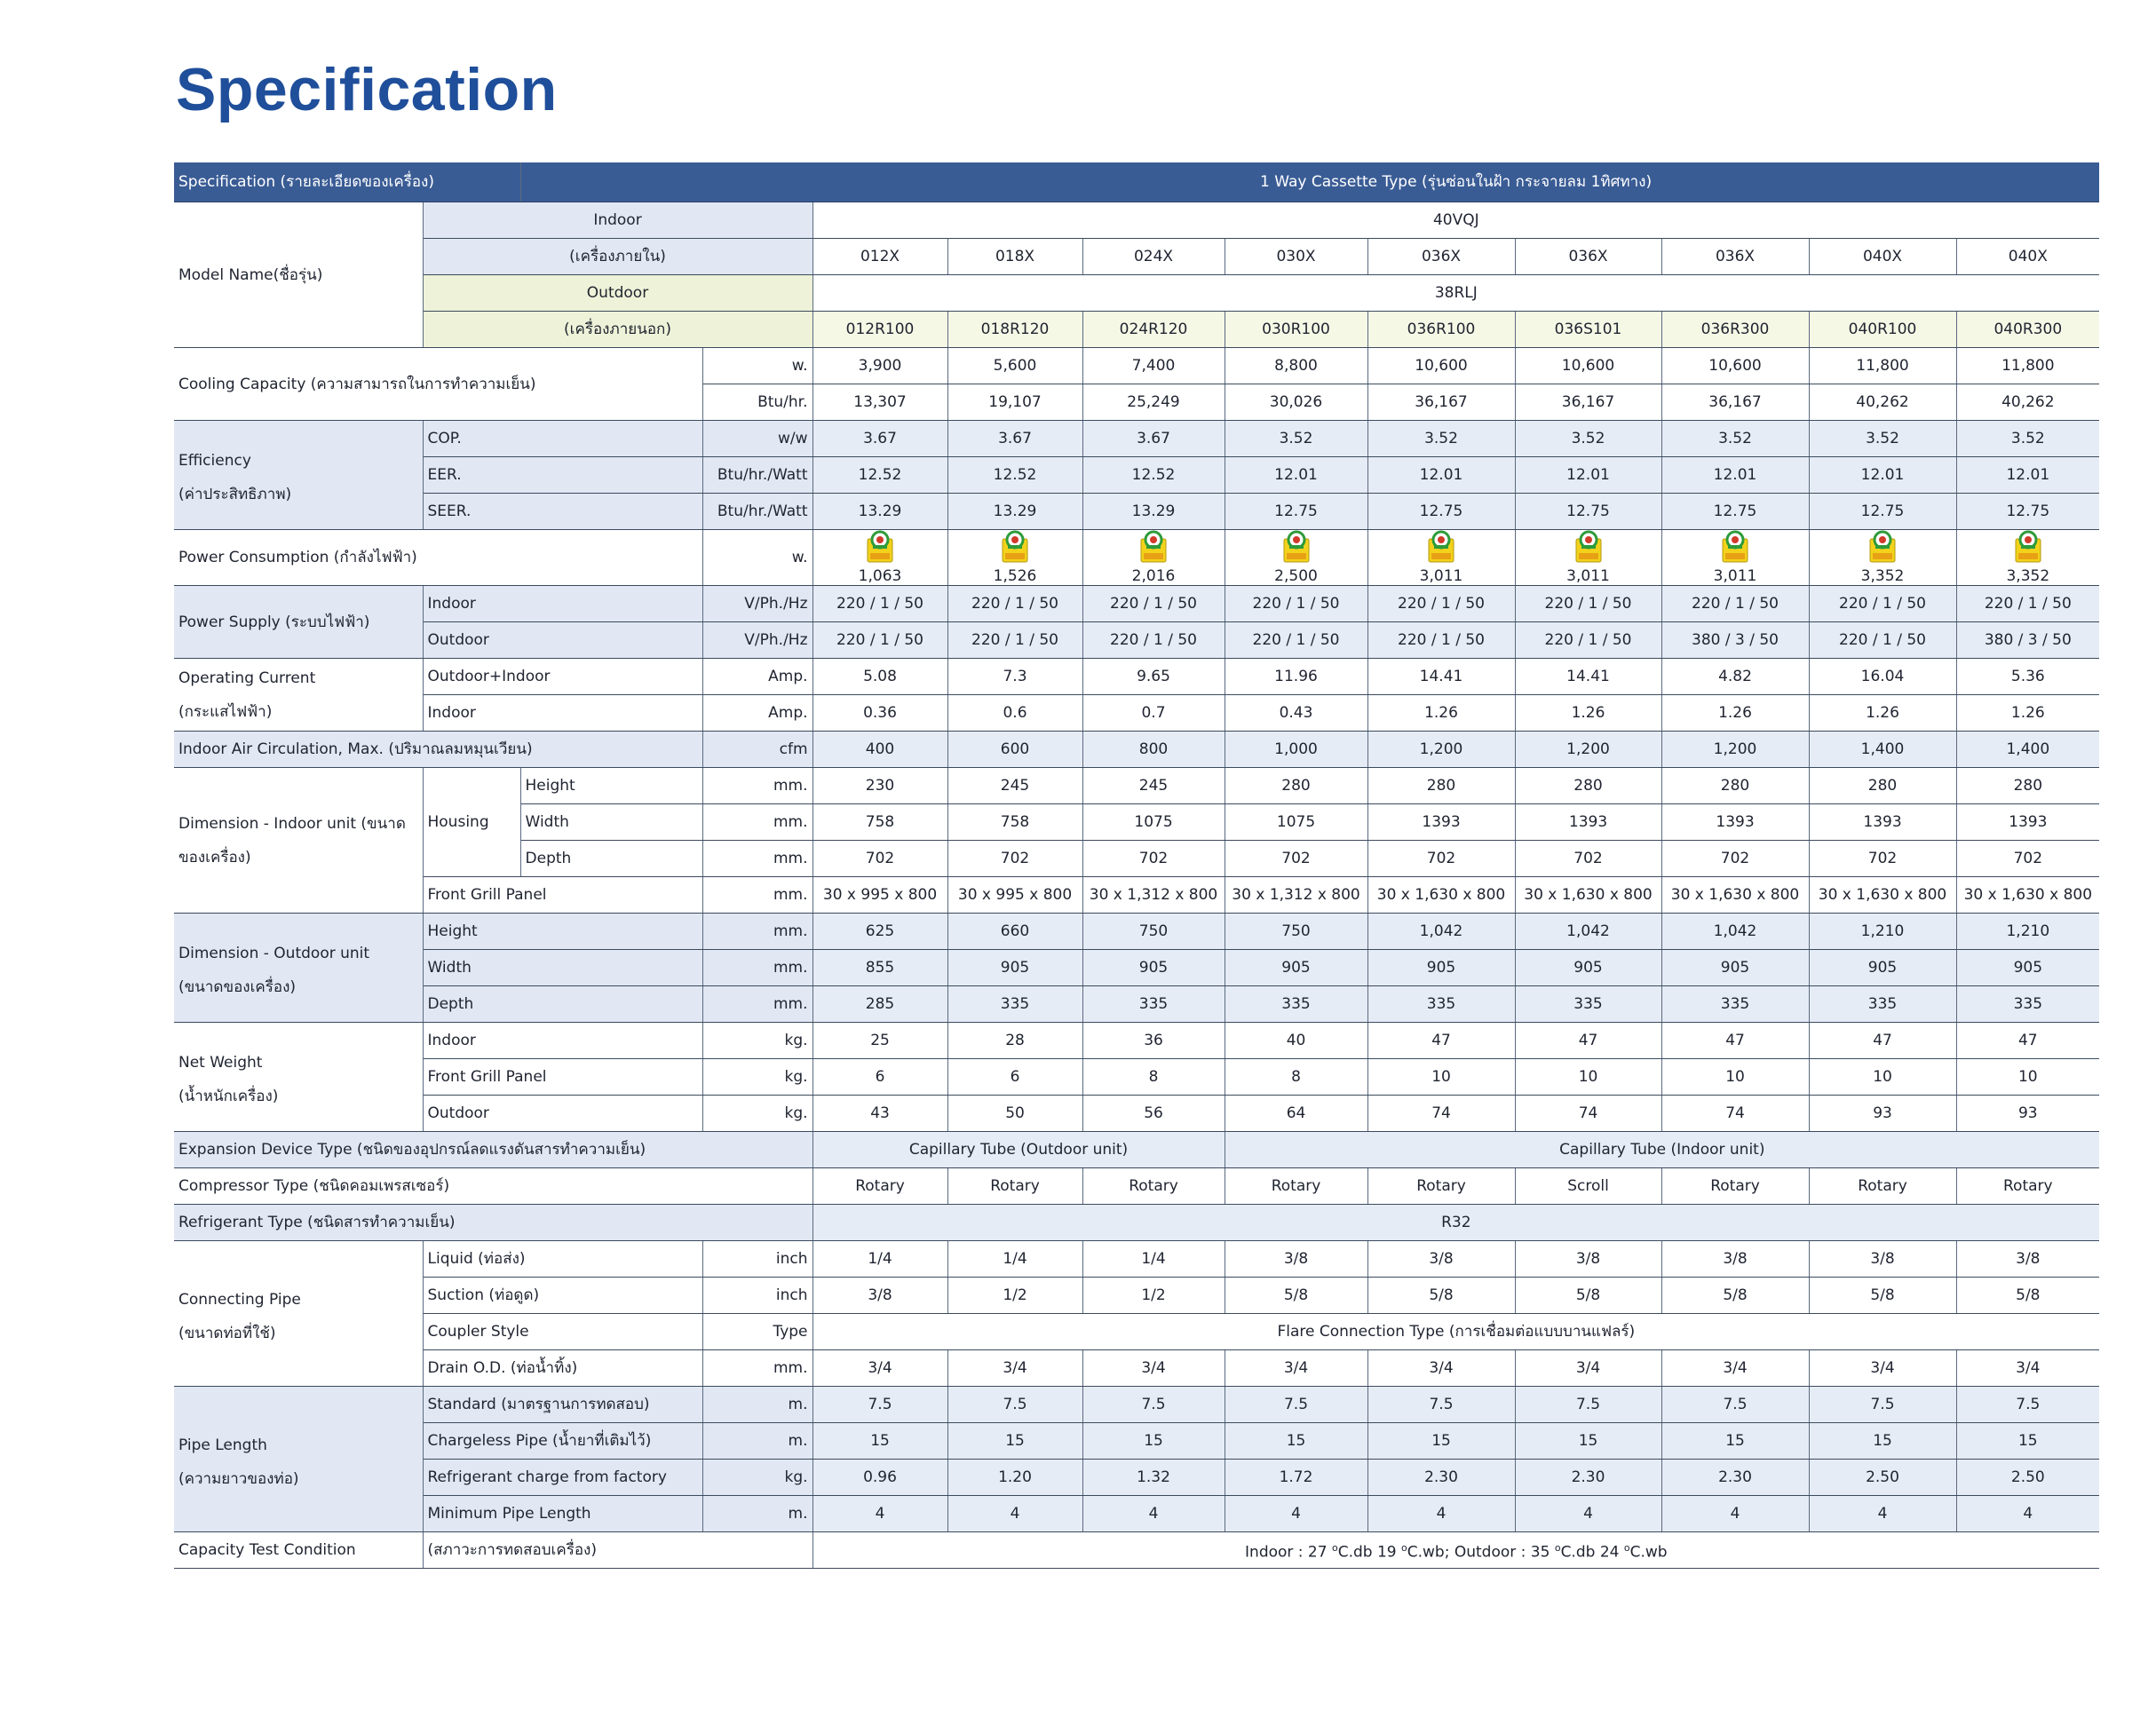 This screenshot has height=1717, width=2156. What do you see at coordinates (1015, 1113) in the screenshot?
I see `value-cell: 50` at bounding box center [1015, 1113].